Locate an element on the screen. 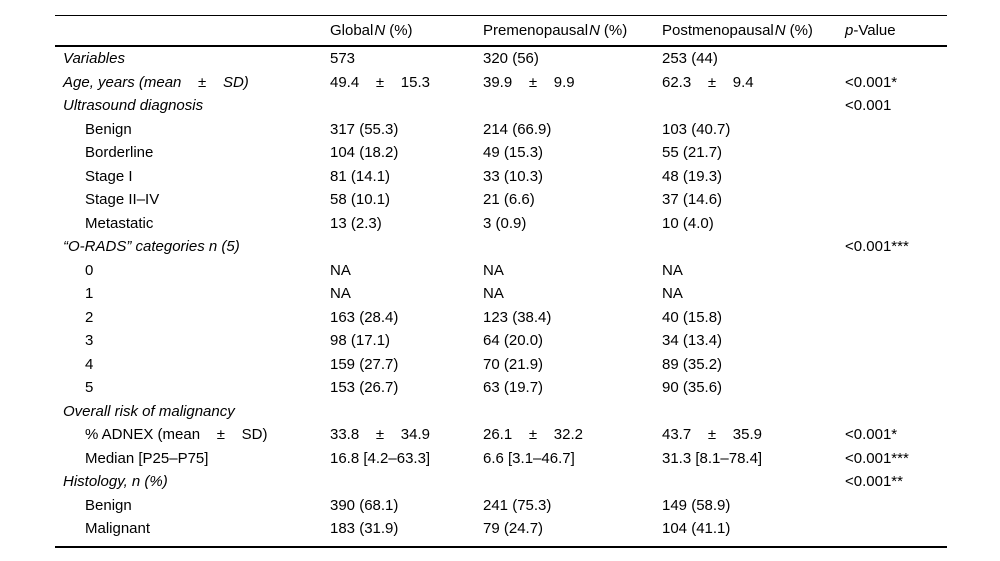 This screenshot has width=1000, height=561. row-label: Histology, n (%) is located at coordinates (115, 481).